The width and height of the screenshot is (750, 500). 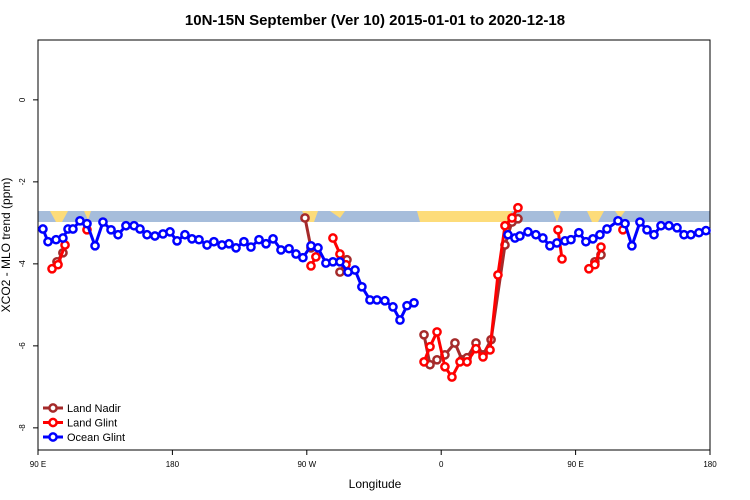 I want to click on legend-label: Land Nadir, so click(x=94, y=409).